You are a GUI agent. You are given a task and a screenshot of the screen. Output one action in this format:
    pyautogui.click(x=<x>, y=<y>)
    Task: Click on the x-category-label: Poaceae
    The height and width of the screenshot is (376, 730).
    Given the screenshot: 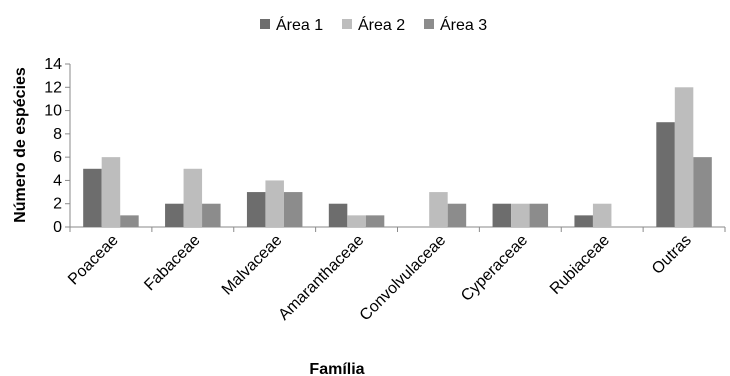 What is the action you would take?
    pyautogui.click(x=93, y=260)
    